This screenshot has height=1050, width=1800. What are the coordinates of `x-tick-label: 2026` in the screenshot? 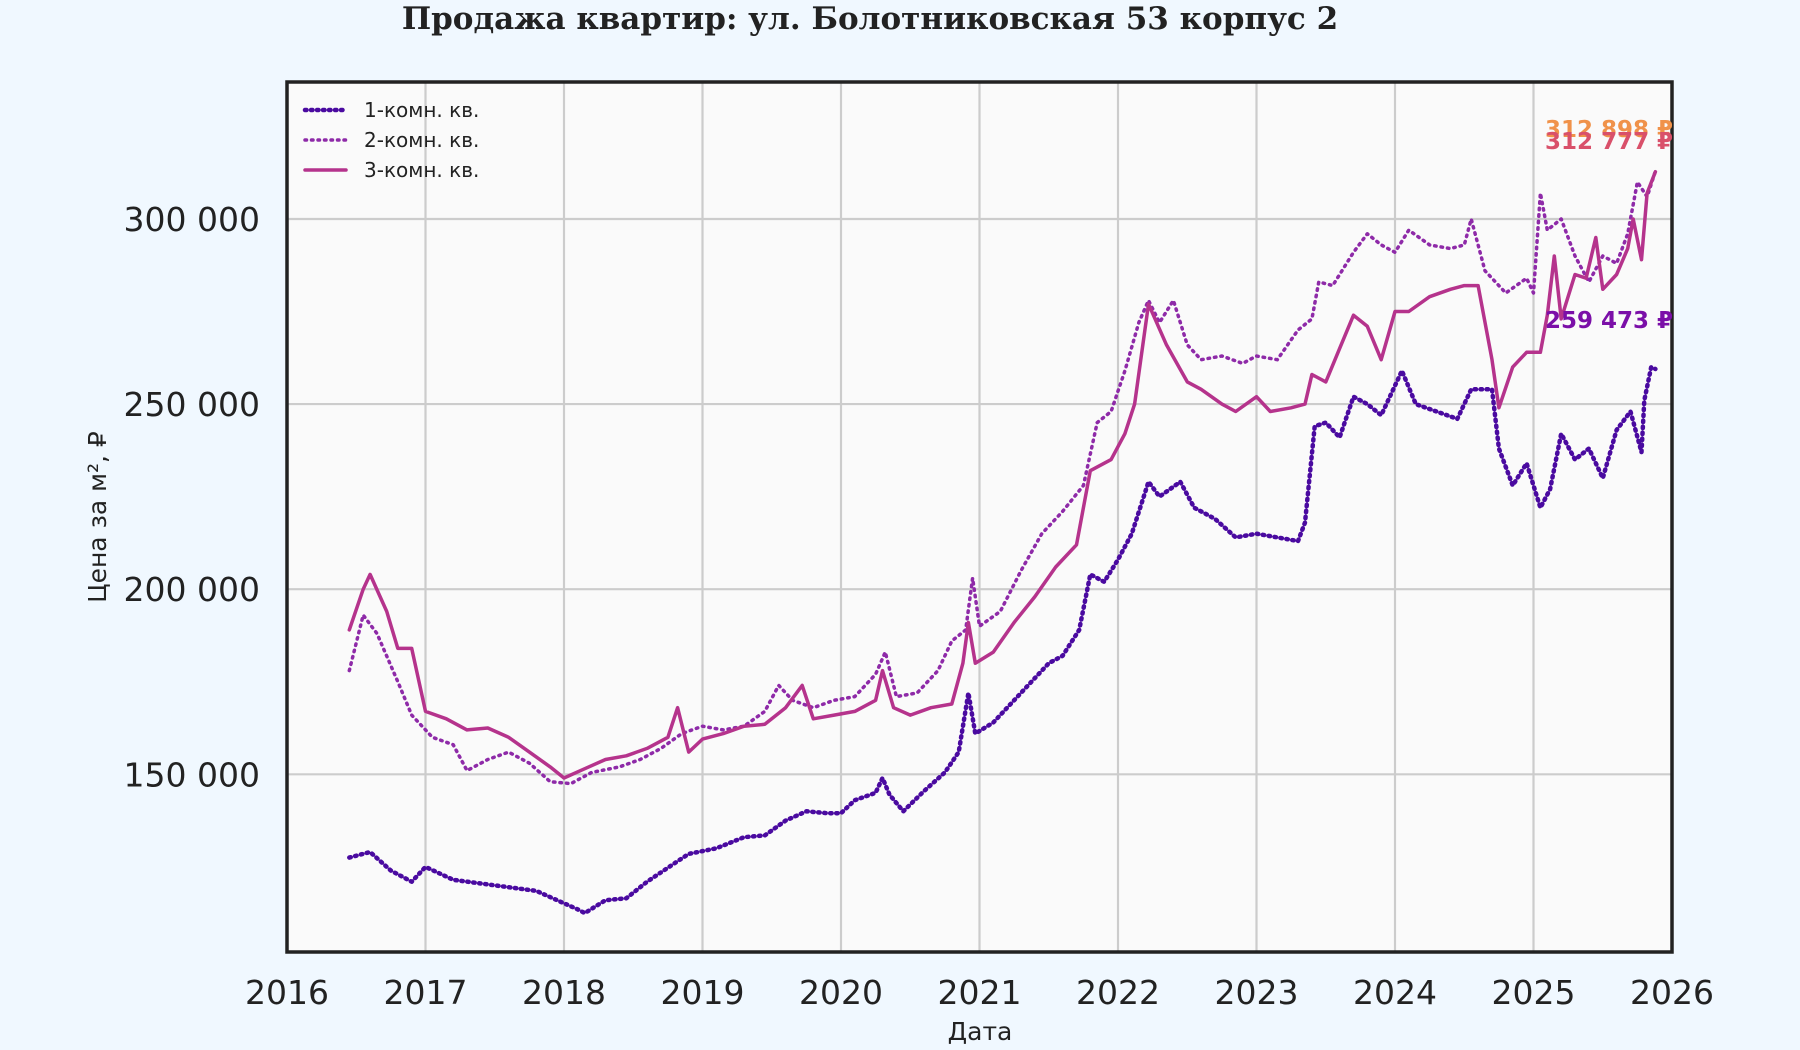 It's located at (1672, 992).